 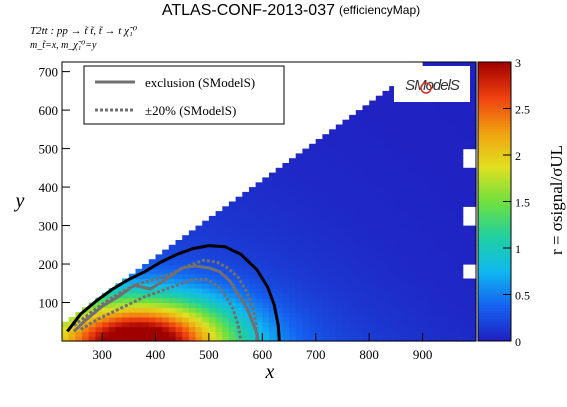 What do you see at coordinates (209, 354) in the screenshot?
I see `x-tick-label: 500` at bounding box center [209, 354].